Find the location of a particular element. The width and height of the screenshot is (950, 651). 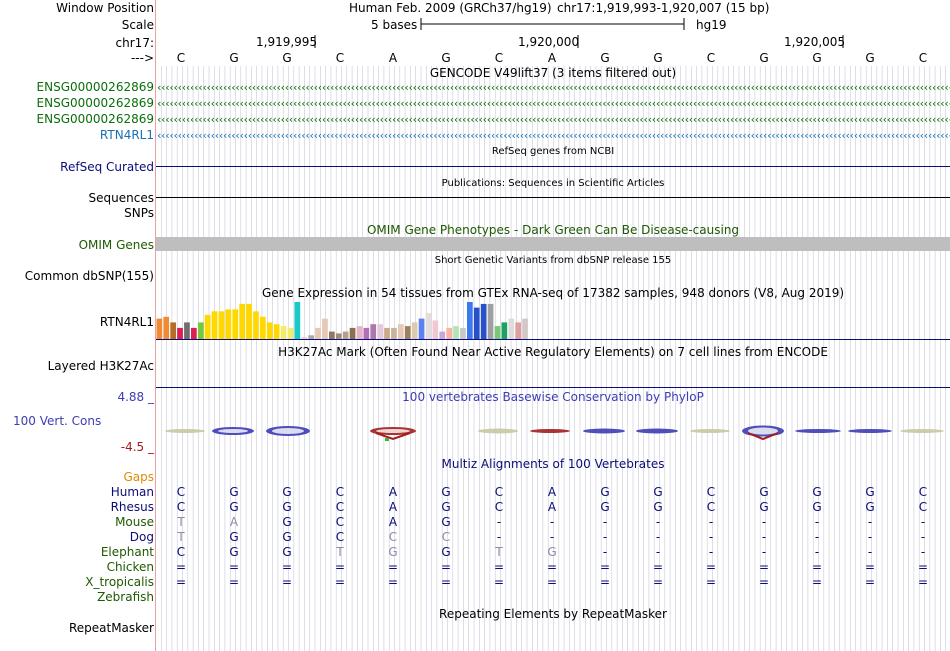

repeatmasker-label: RepeatMasker is located at coordinates (111, 628).